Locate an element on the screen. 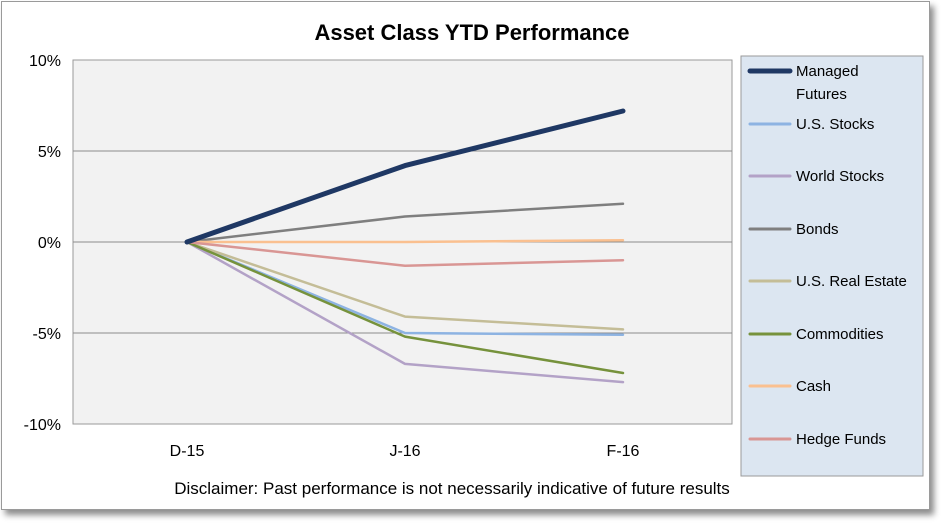 Image resolution: width=941 pixels, height=523 pixels. legend-label-world-stocks: World Stocks is located at coordinates (840, 176).